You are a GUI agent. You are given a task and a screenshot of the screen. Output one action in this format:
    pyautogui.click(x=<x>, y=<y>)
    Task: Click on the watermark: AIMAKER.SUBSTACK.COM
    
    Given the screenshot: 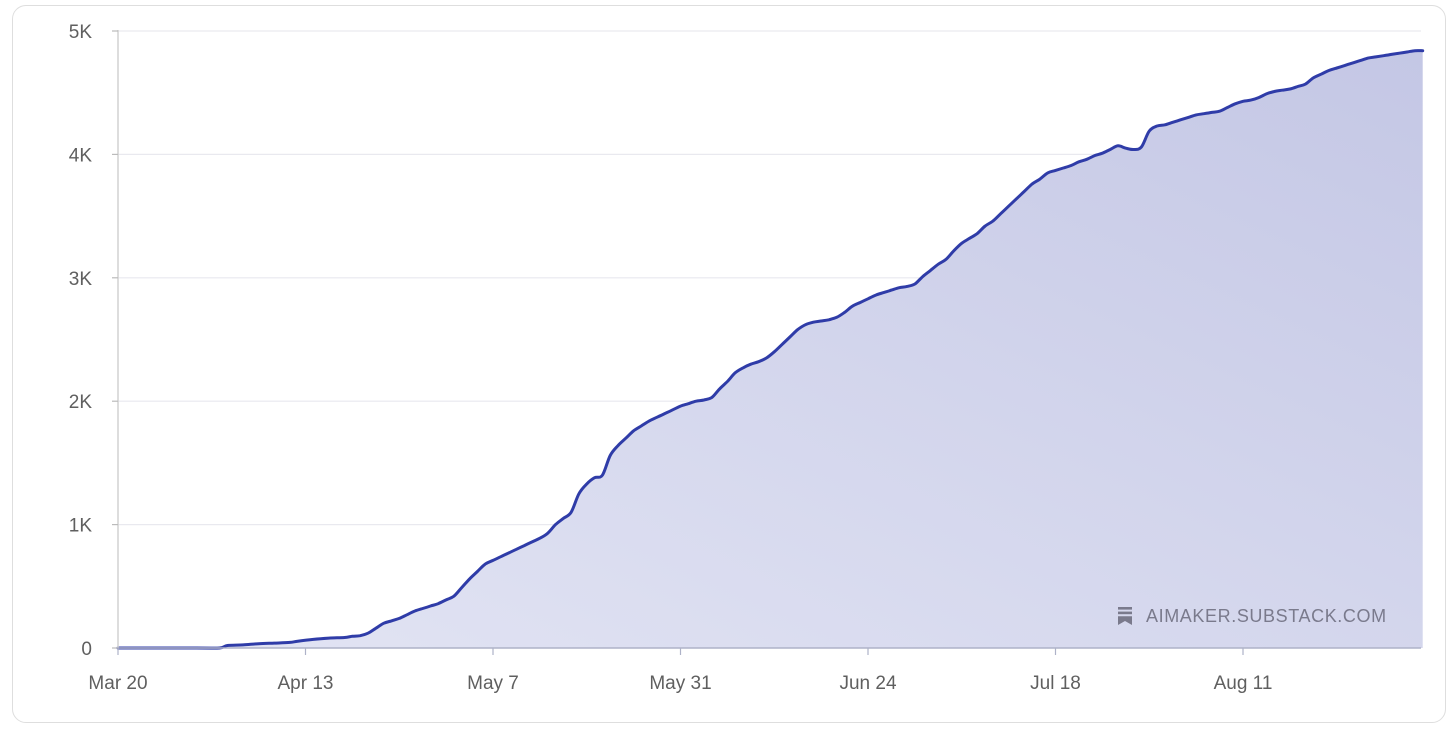 What is the action you would take?
    pyautogui.click(x=1252, y=616)
    